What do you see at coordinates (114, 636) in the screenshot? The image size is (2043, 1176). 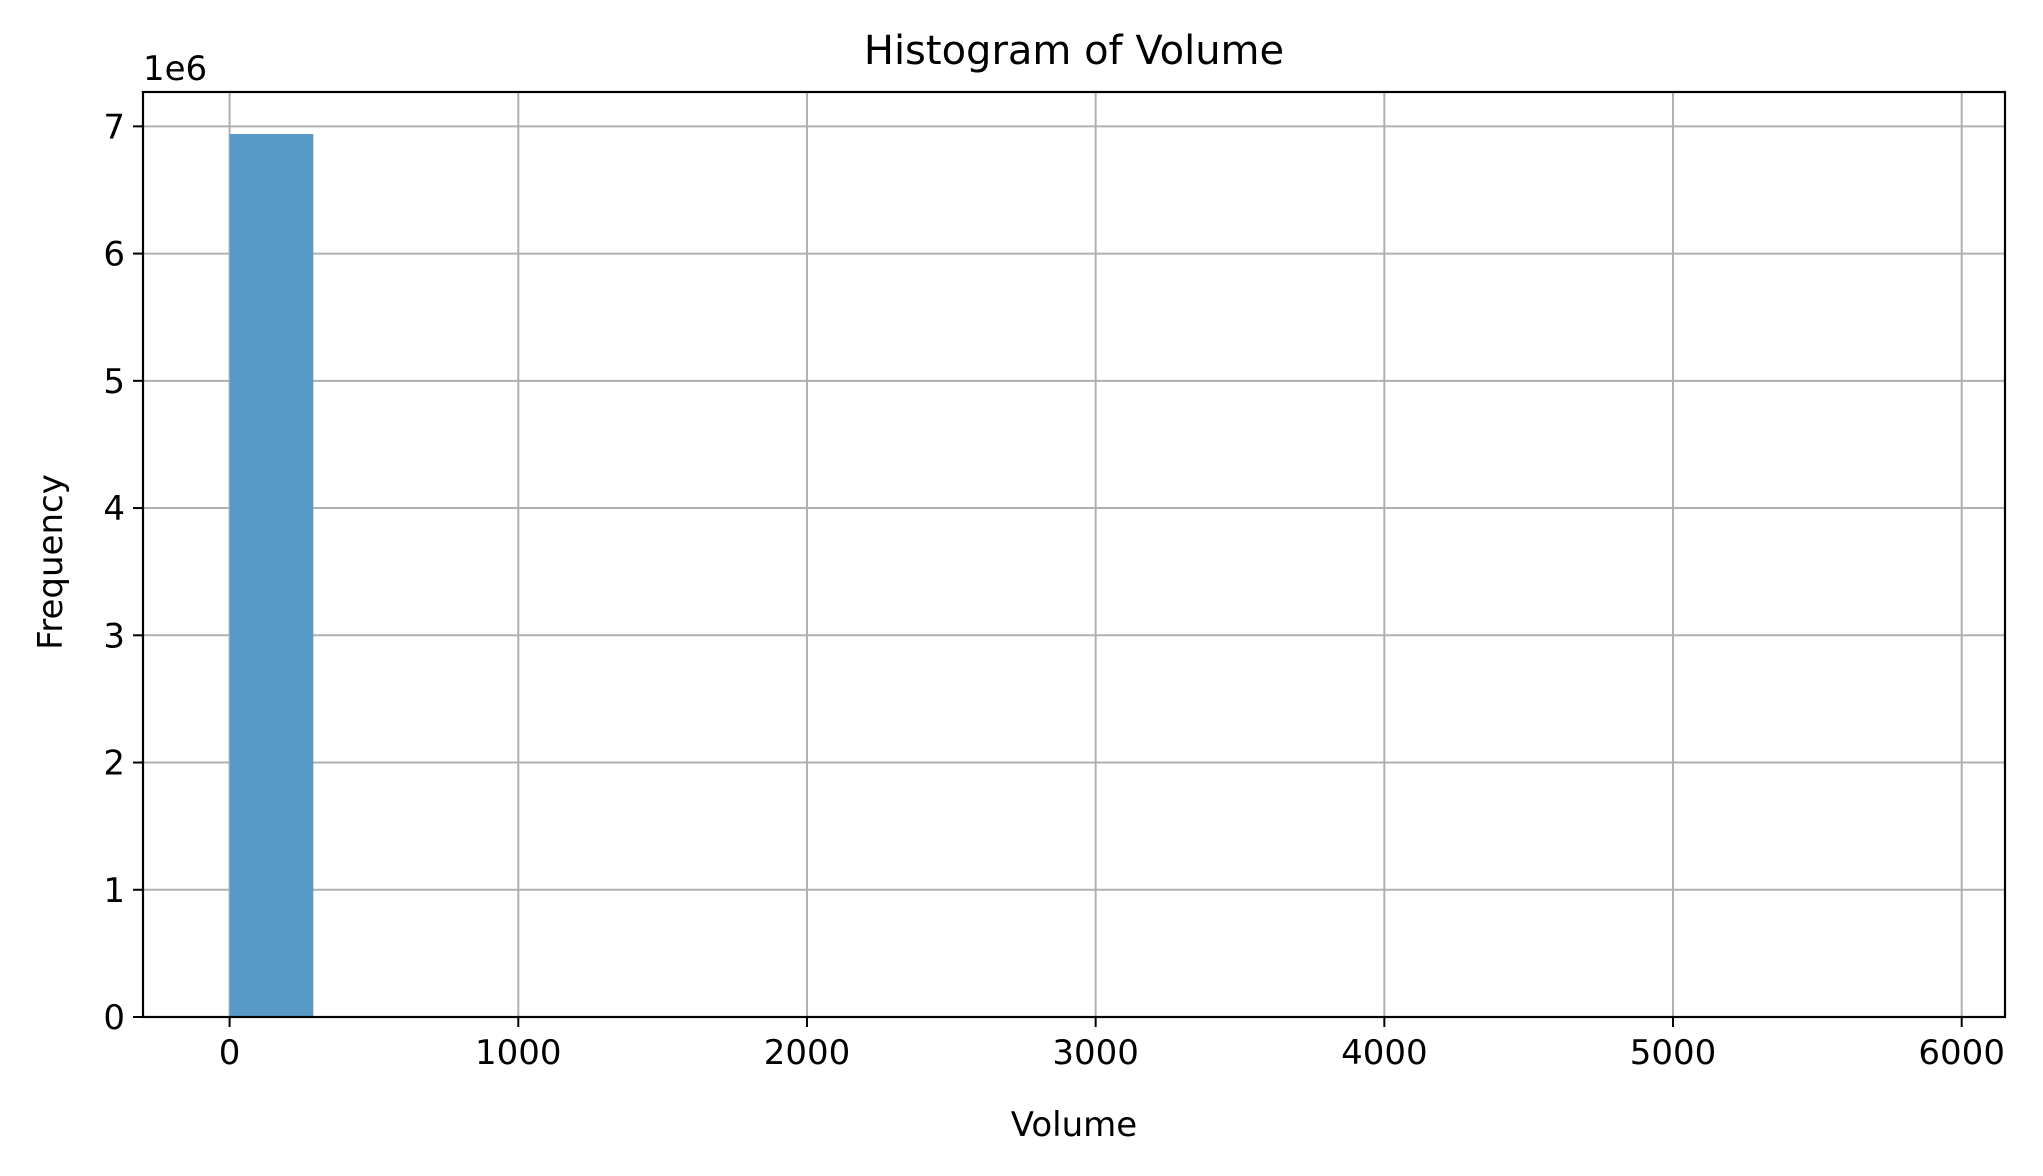 I see `y-tick-label: 3` at bounding box center [114, 636].